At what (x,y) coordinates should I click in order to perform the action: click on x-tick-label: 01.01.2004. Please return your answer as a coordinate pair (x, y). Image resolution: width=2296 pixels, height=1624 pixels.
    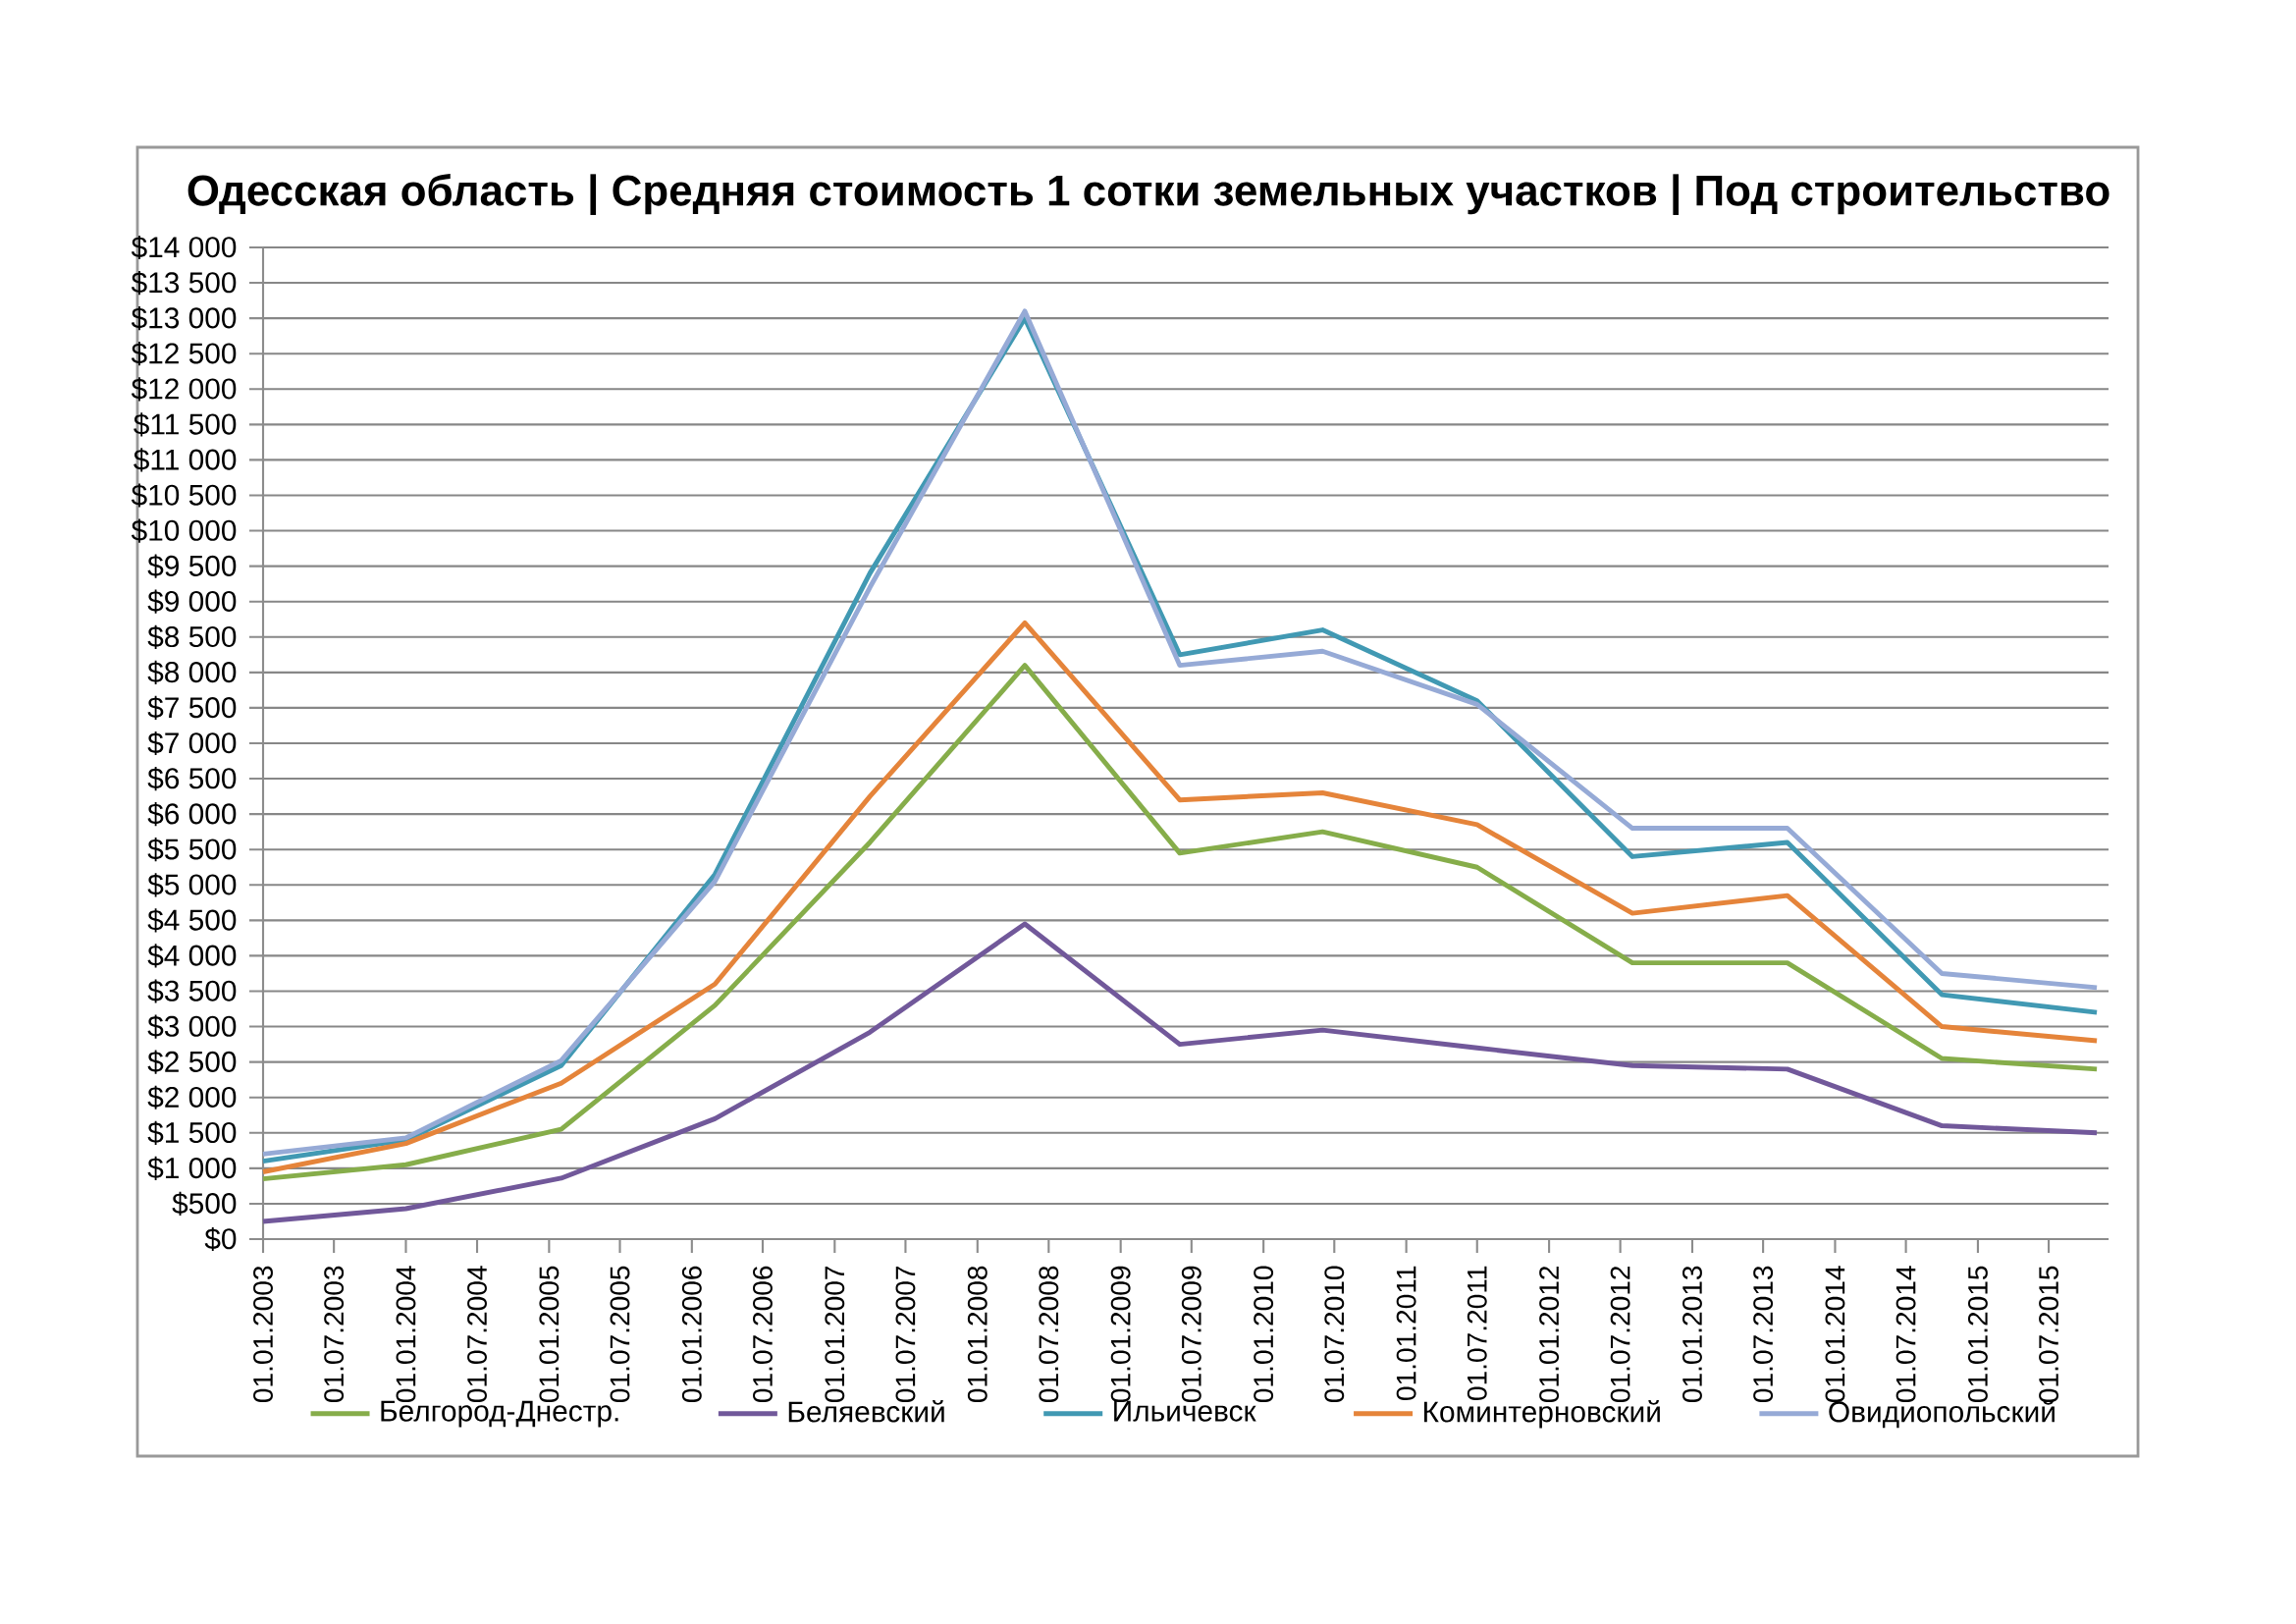
    Looking at the image, I should click on (406, 1334).